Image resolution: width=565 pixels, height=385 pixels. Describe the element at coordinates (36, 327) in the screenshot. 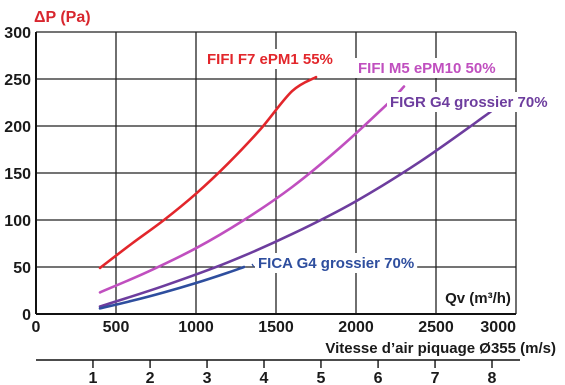

I see `x-tick-label: 0` at that location.